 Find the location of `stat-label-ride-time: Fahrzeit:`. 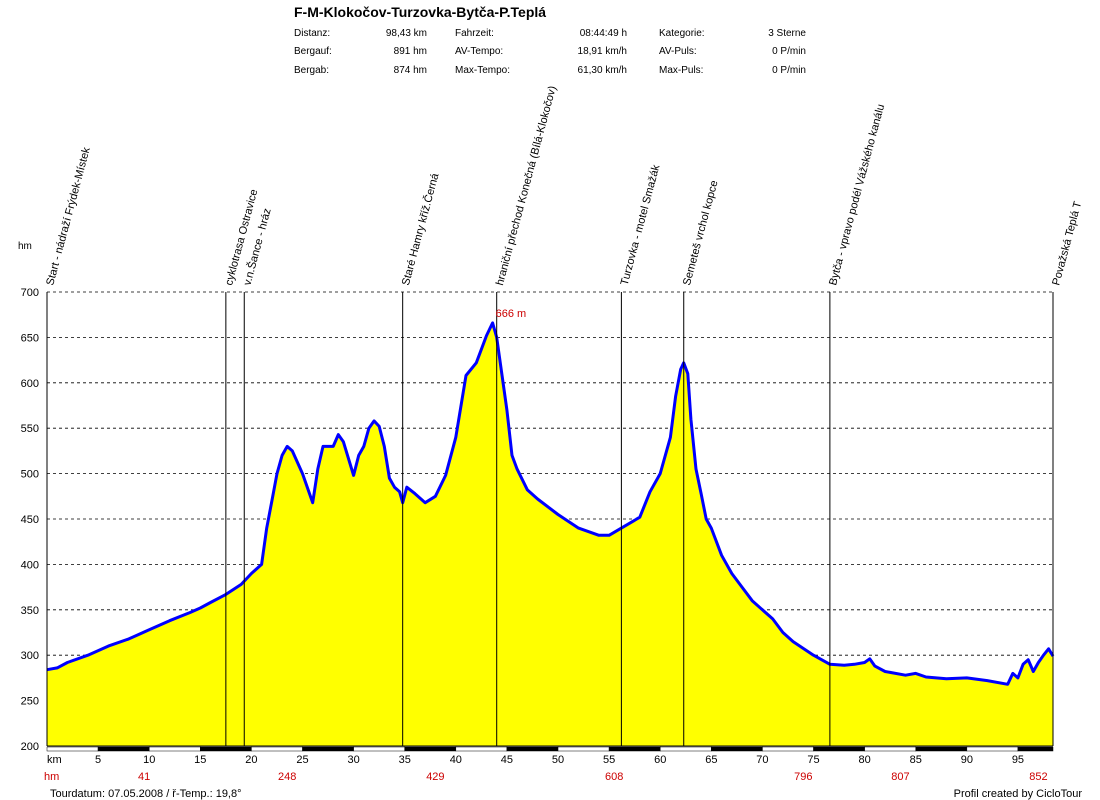

stat-label-ride-time: Fahrzeit: is located at coordinates (474, 33).